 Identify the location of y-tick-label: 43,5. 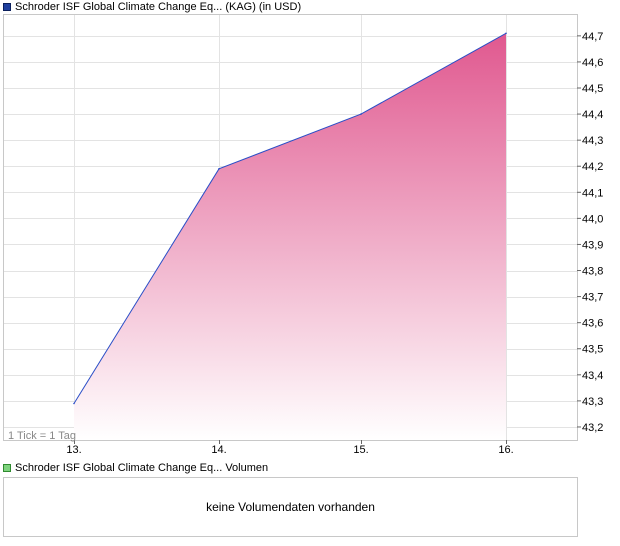
(592, 350).